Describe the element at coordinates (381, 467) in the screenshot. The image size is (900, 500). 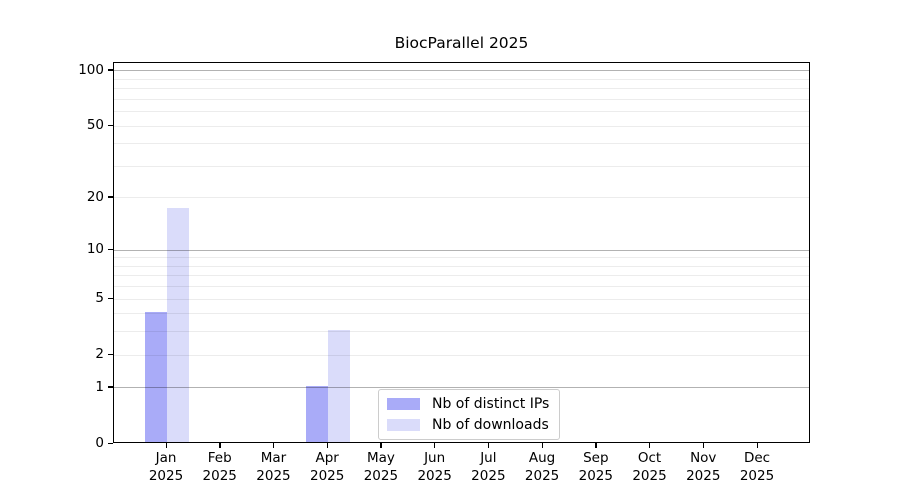
I see `x-tick-label-may: May 2025` at that location.